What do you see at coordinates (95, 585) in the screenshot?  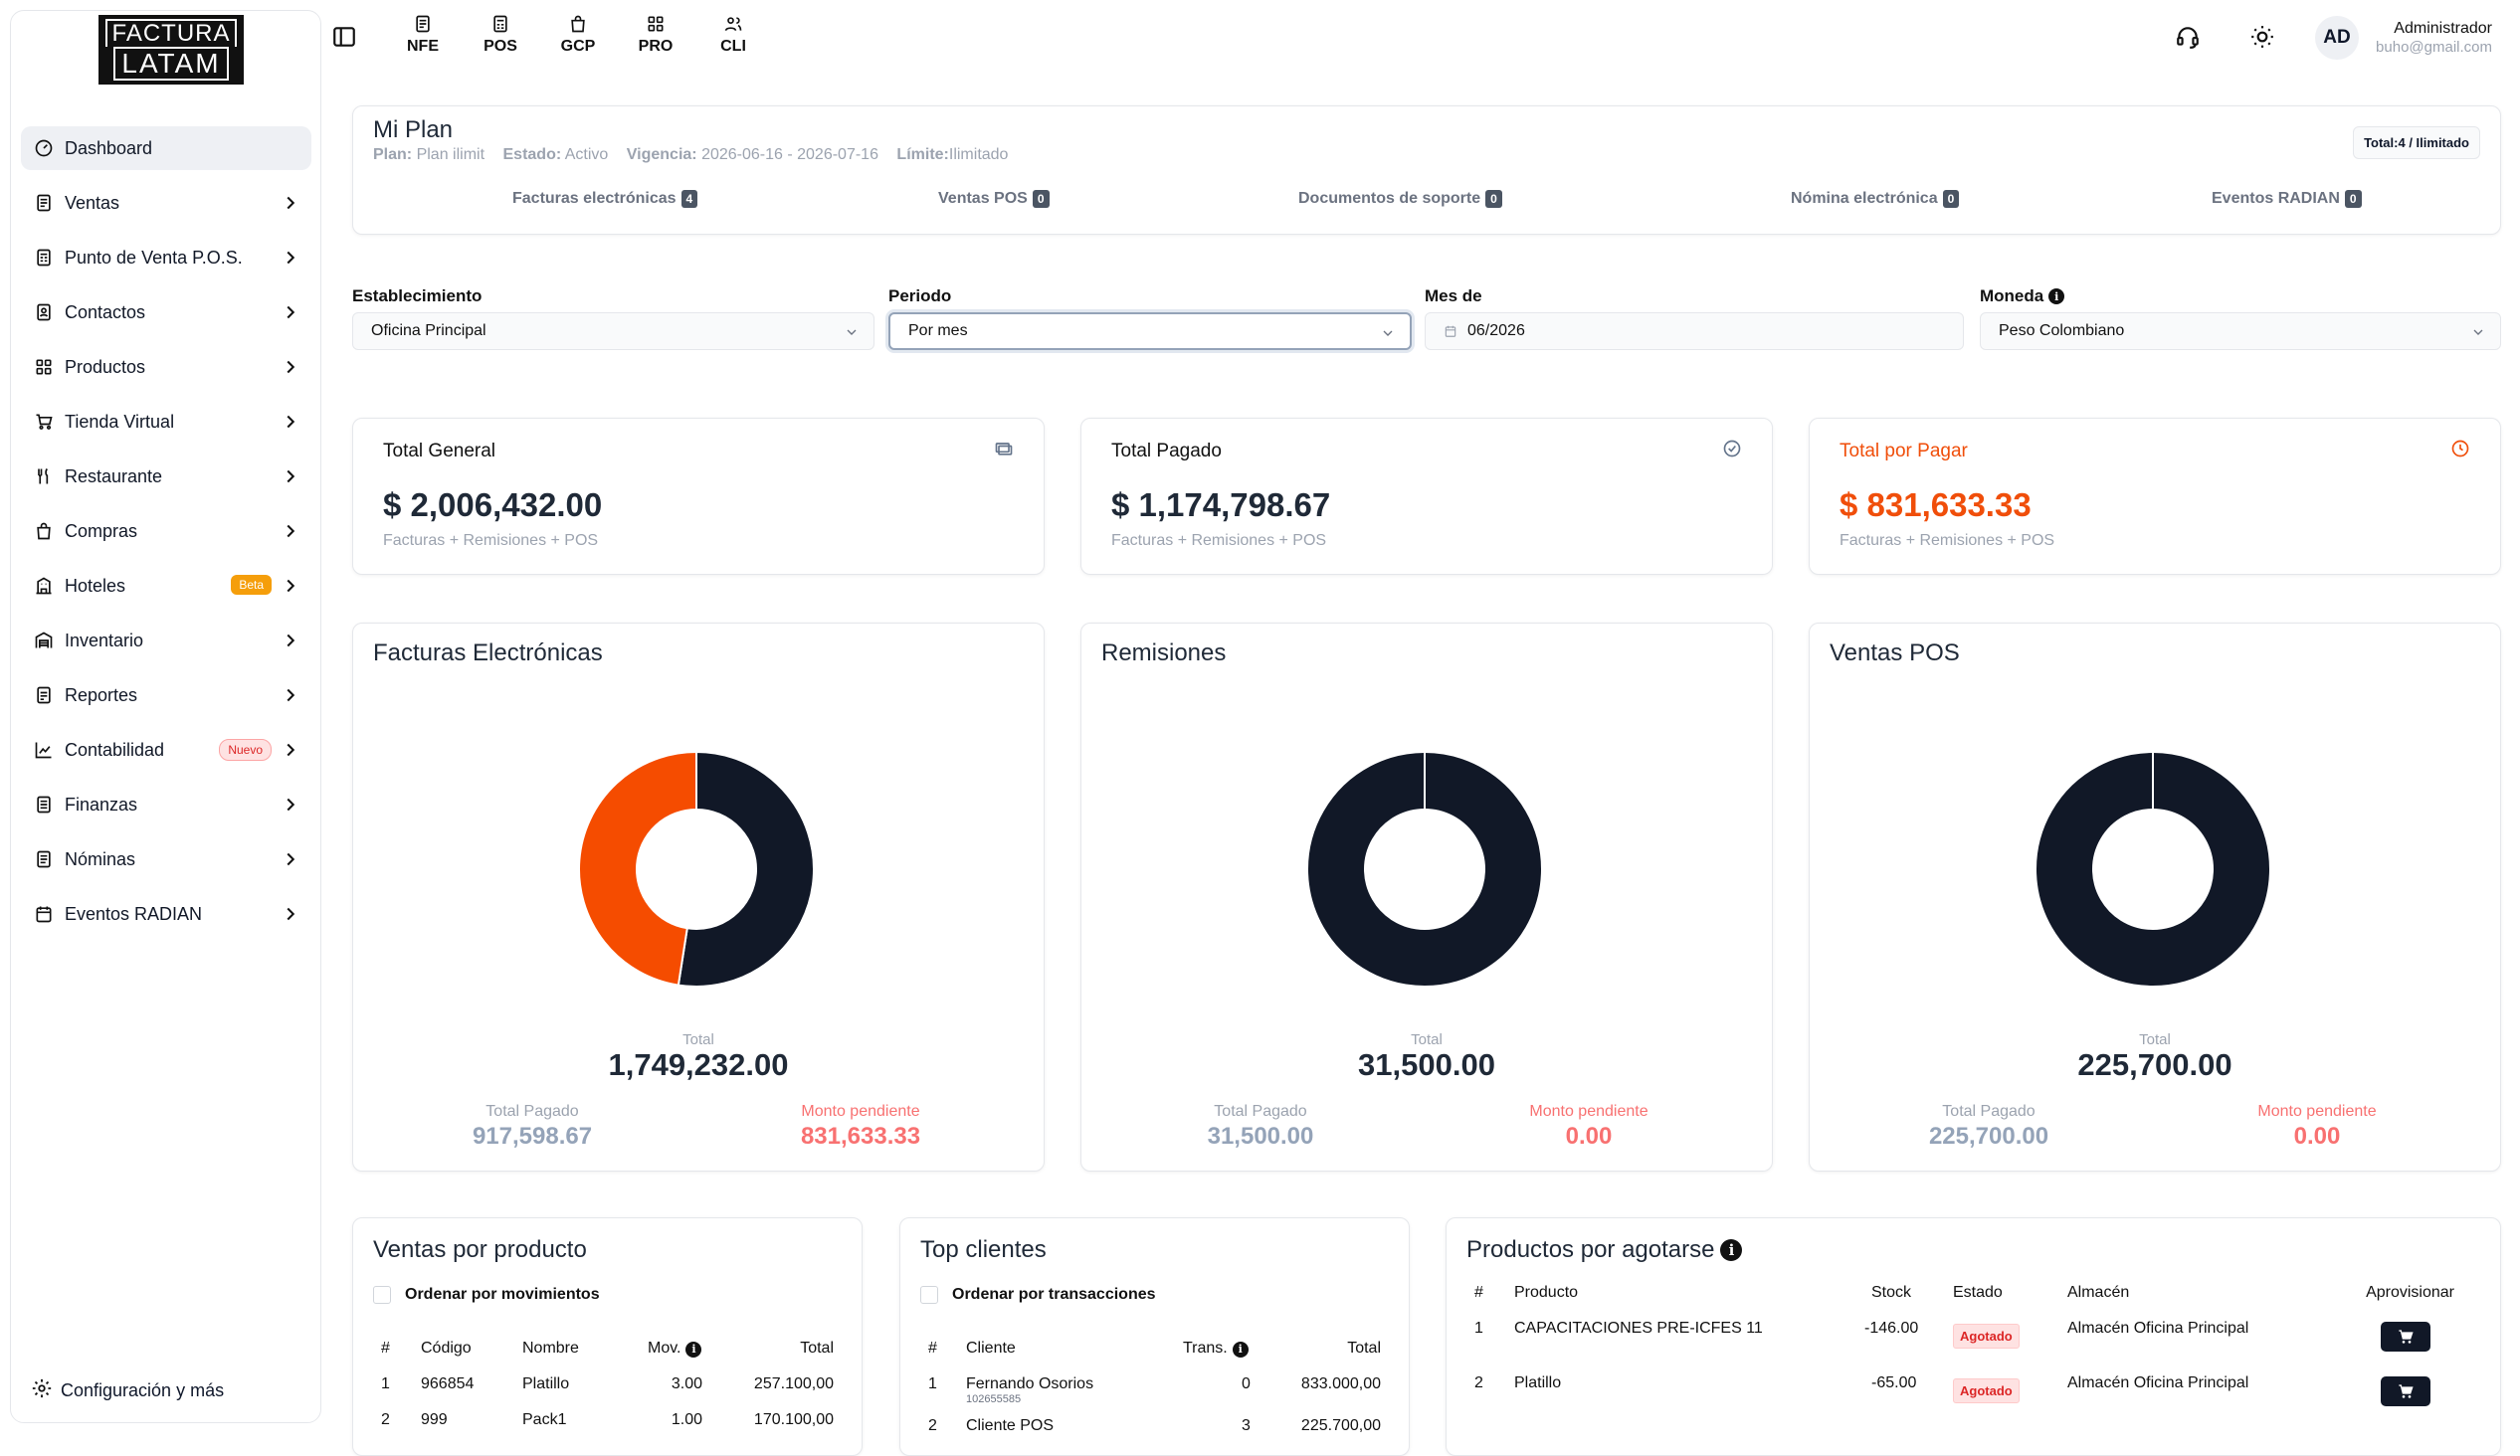 I see `sidebar-item-label: Hoteles` at bounding box center [95, 585].